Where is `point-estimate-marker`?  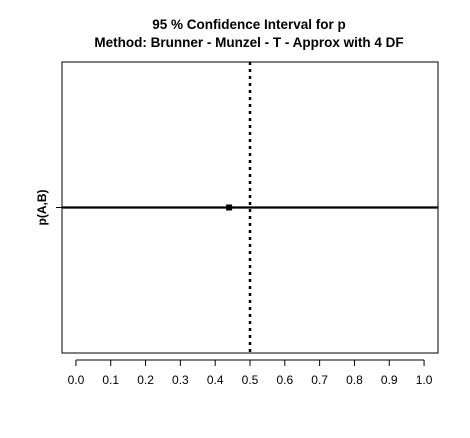 point-estimate-marker is located at coordinates (229, 207).